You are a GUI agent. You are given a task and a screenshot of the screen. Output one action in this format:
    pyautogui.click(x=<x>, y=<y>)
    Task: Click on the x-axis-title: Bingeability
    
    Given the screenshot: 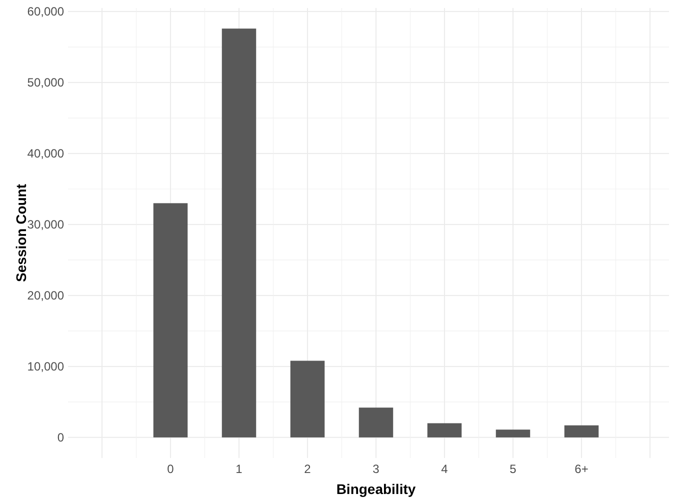 What is the action you would take?
    pyautogui.click(x=376, y=489)
    